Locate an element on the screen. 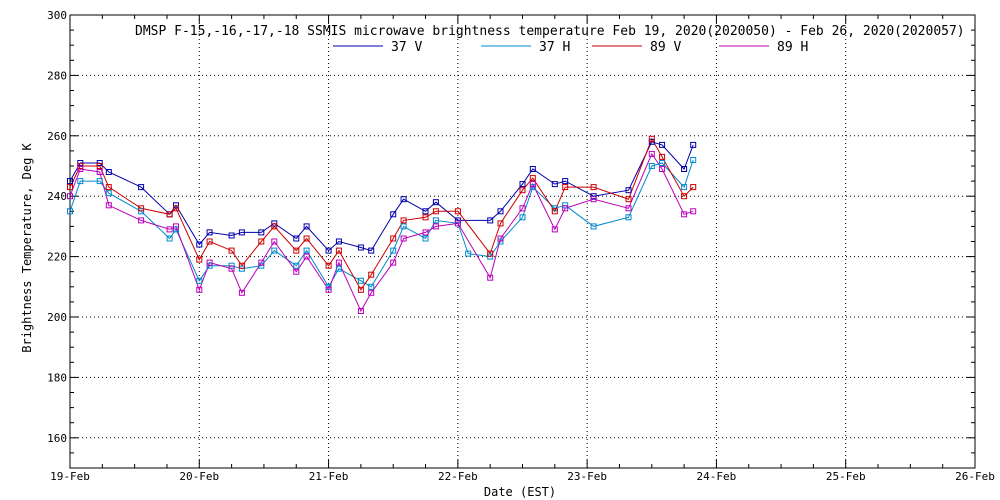 Image resolution: width=1000 pixels, height=500 pixels. legend: 37 V 37 H 89 V 89 H is located at coordinates (570, 47).